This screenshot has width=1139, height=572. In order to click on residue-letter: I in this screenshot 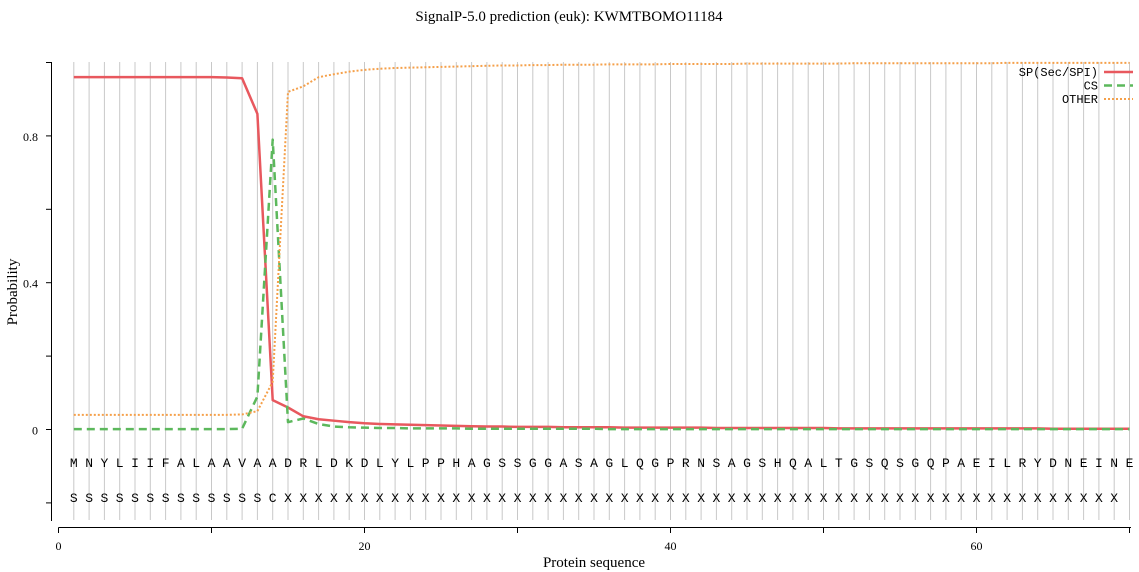, I will do `click(135, 463)`.